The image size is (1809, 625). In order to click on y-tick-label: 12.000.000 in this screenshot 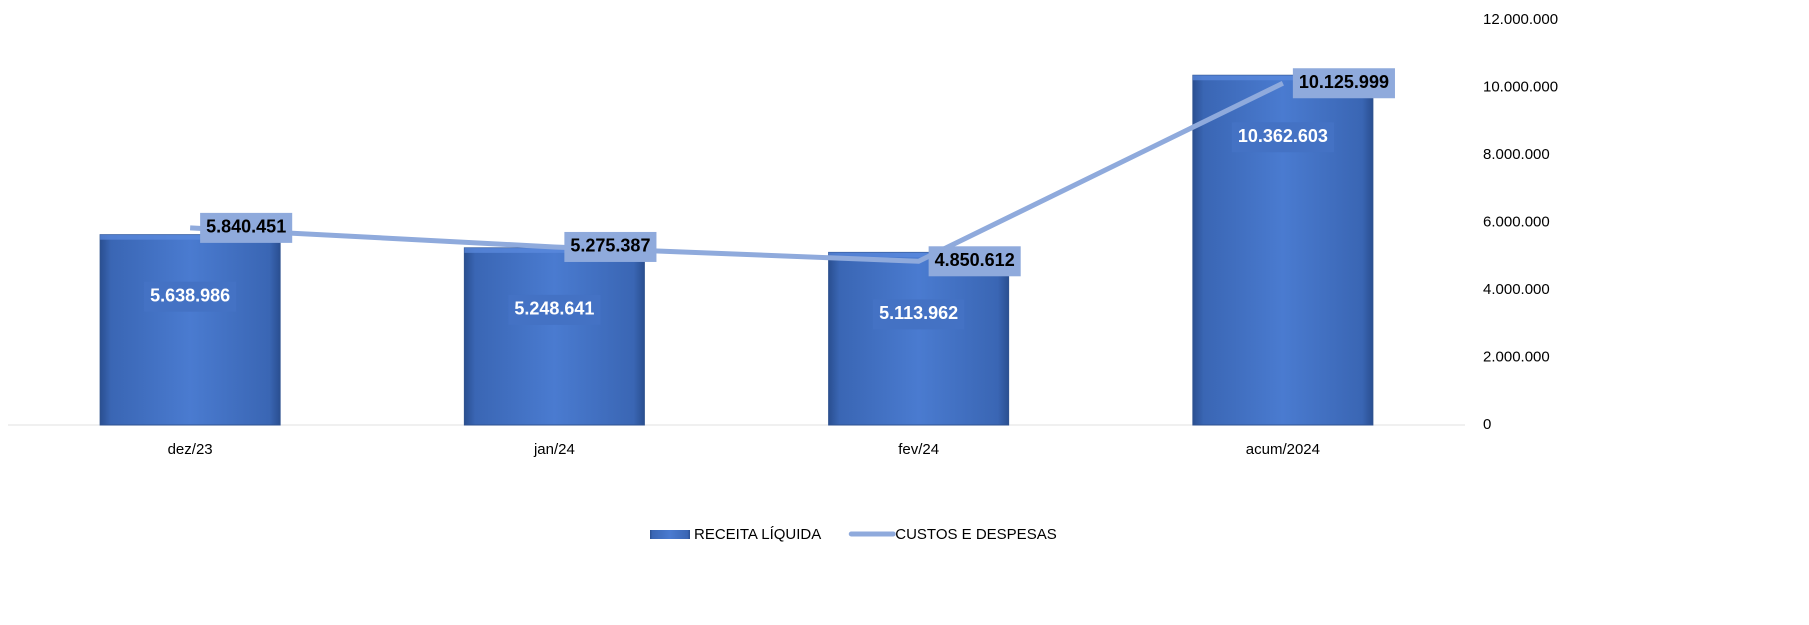, I will do `click(1520, 19)`.